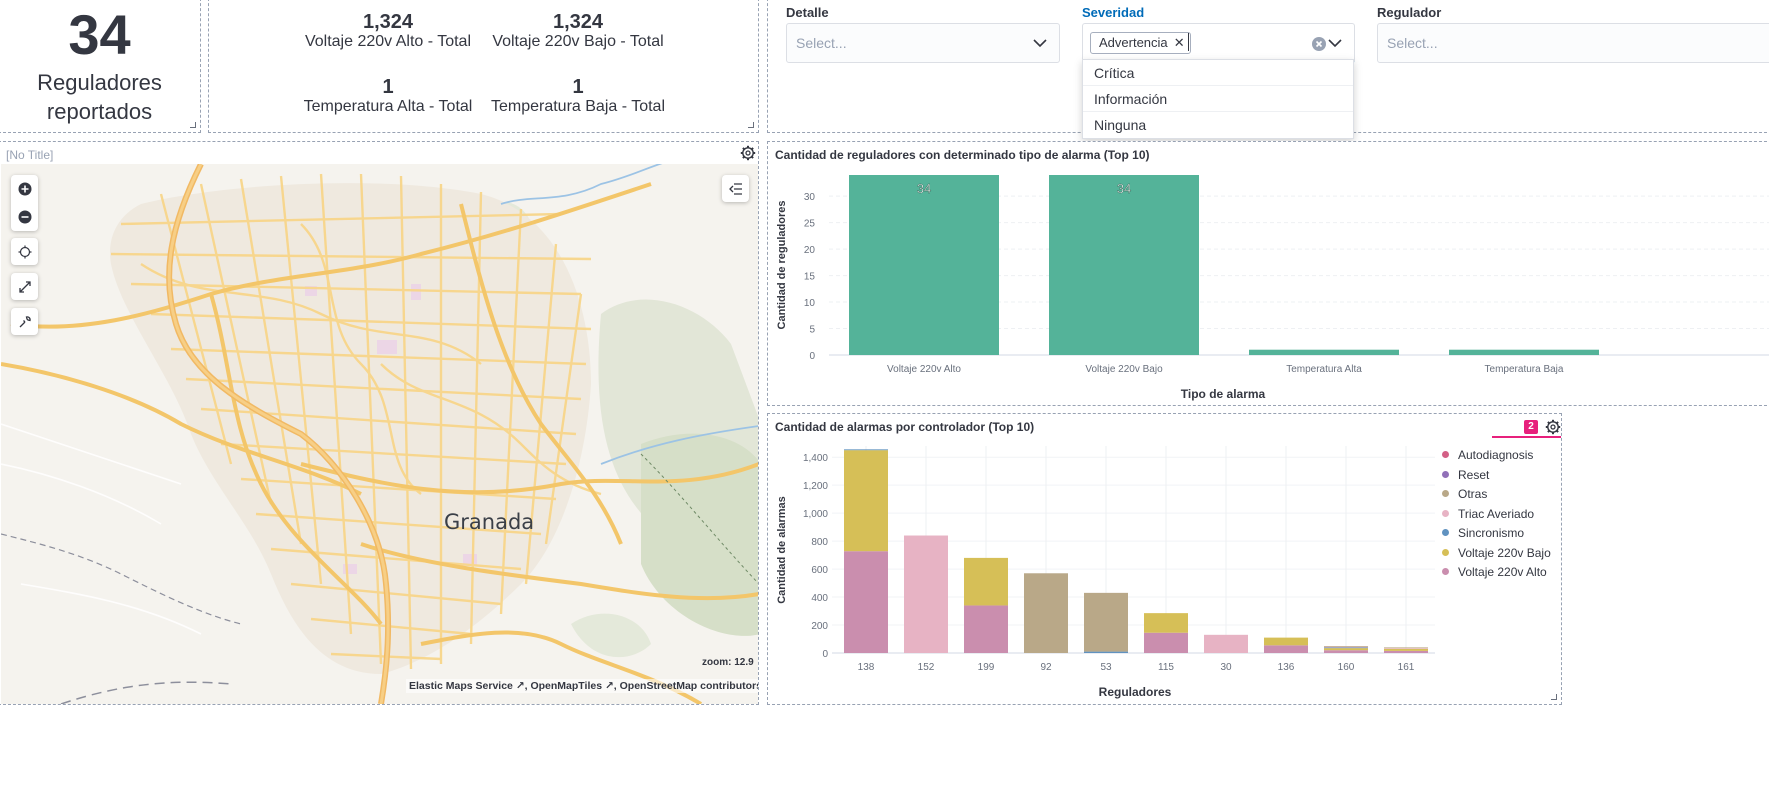 The width and height of the screenshot is (1769, 802). Describe the element at coordinates (1473, 494) in the screenshot. I see `legend-label: Otras` at that location.